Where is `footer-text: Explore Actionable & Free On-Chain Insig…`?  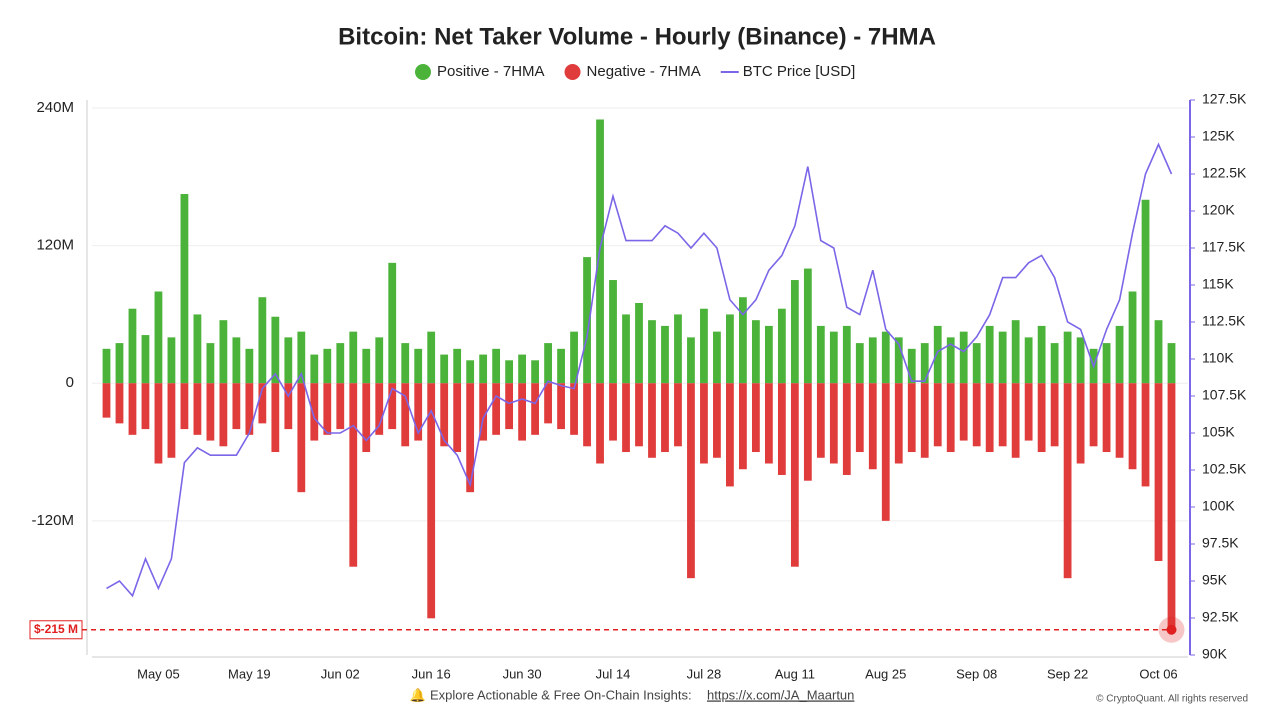
footer-text: Explore Actionable & Free On-Chain Insig… is located at coordinates (561, 694).